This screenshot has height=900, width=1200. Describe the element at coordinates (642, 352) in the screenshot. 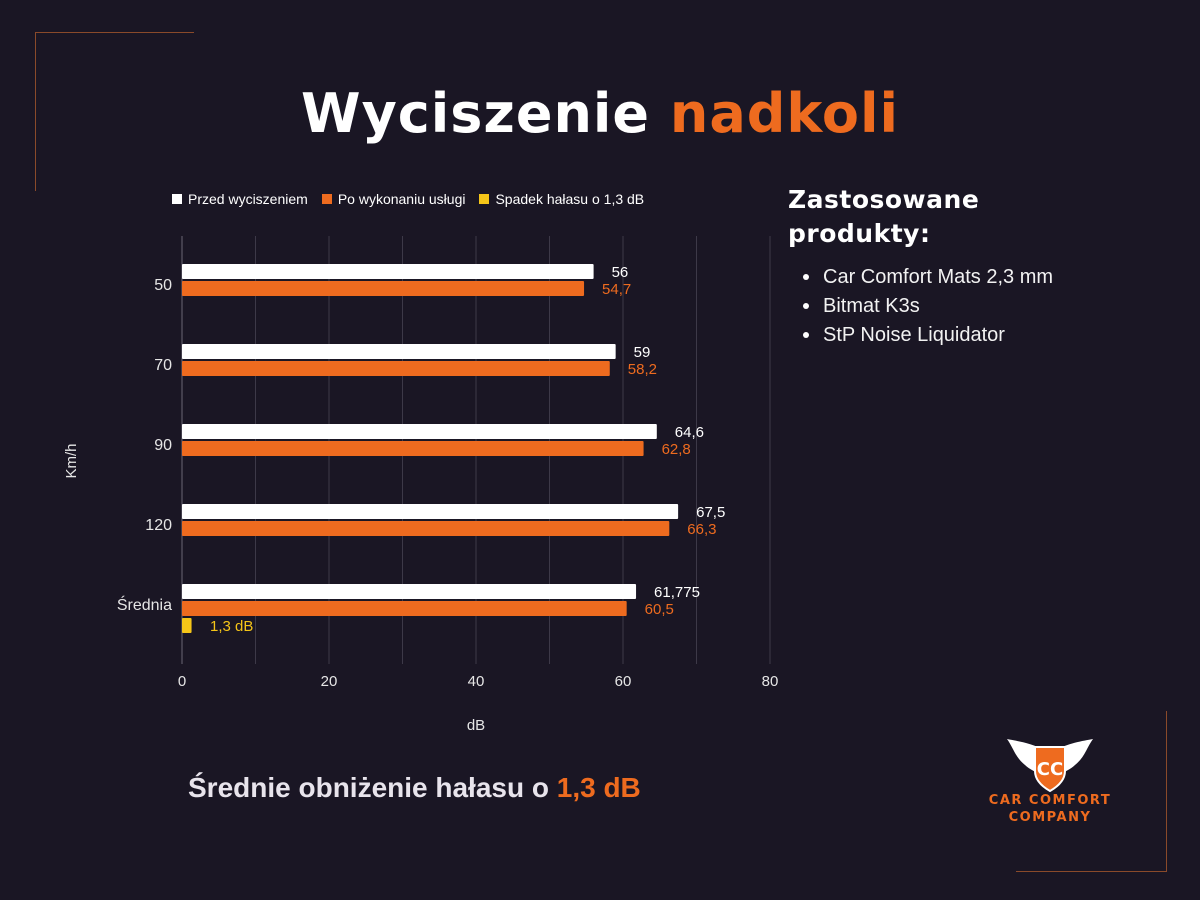

I see `data-label: 59` at that location.